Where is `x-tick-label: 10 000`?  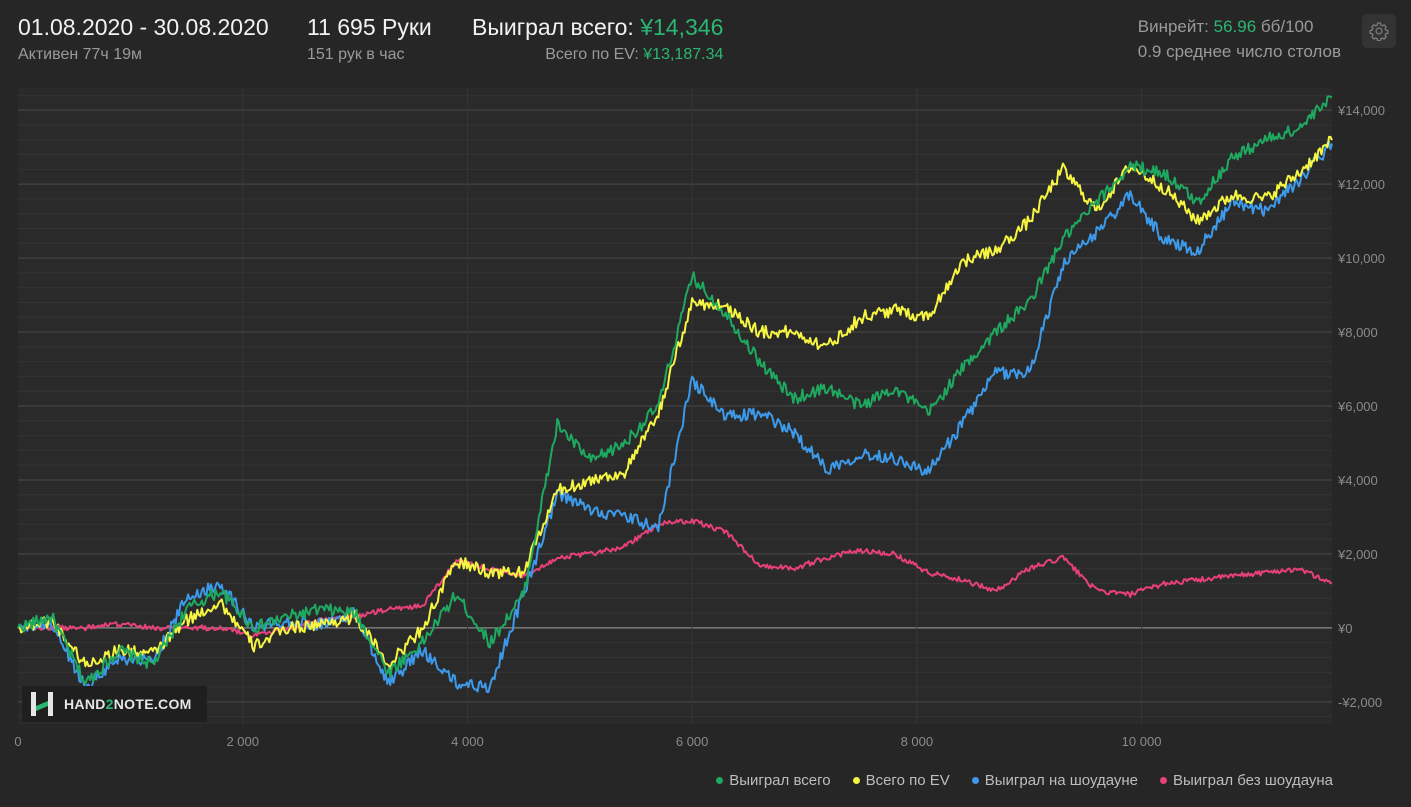 x-tick-label: 10 000 is located at coordinates (1142, 741).